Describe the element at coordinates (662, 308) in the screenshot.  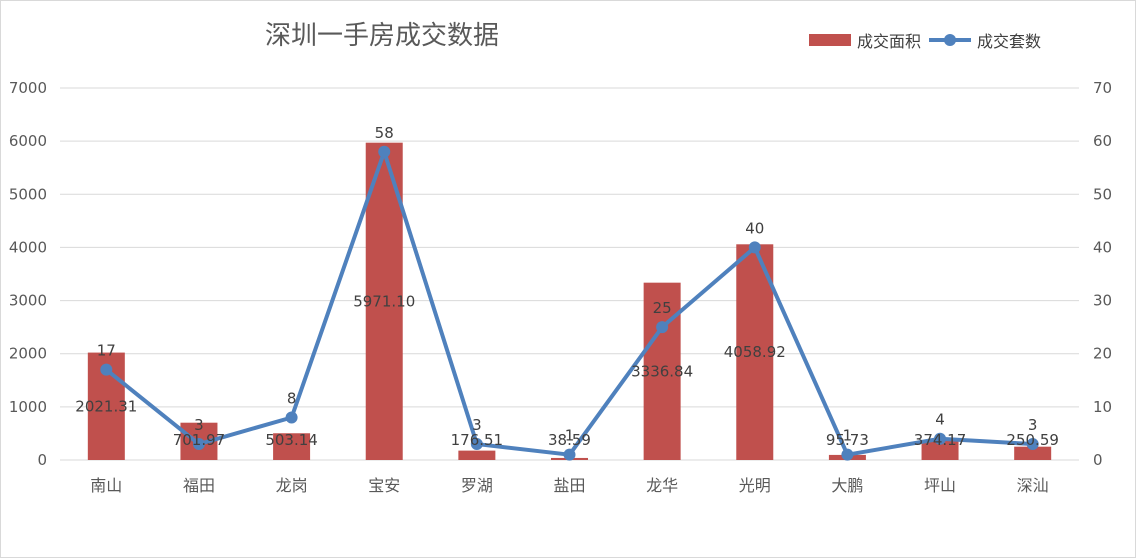
I see `line-data-label: 25` at that location.